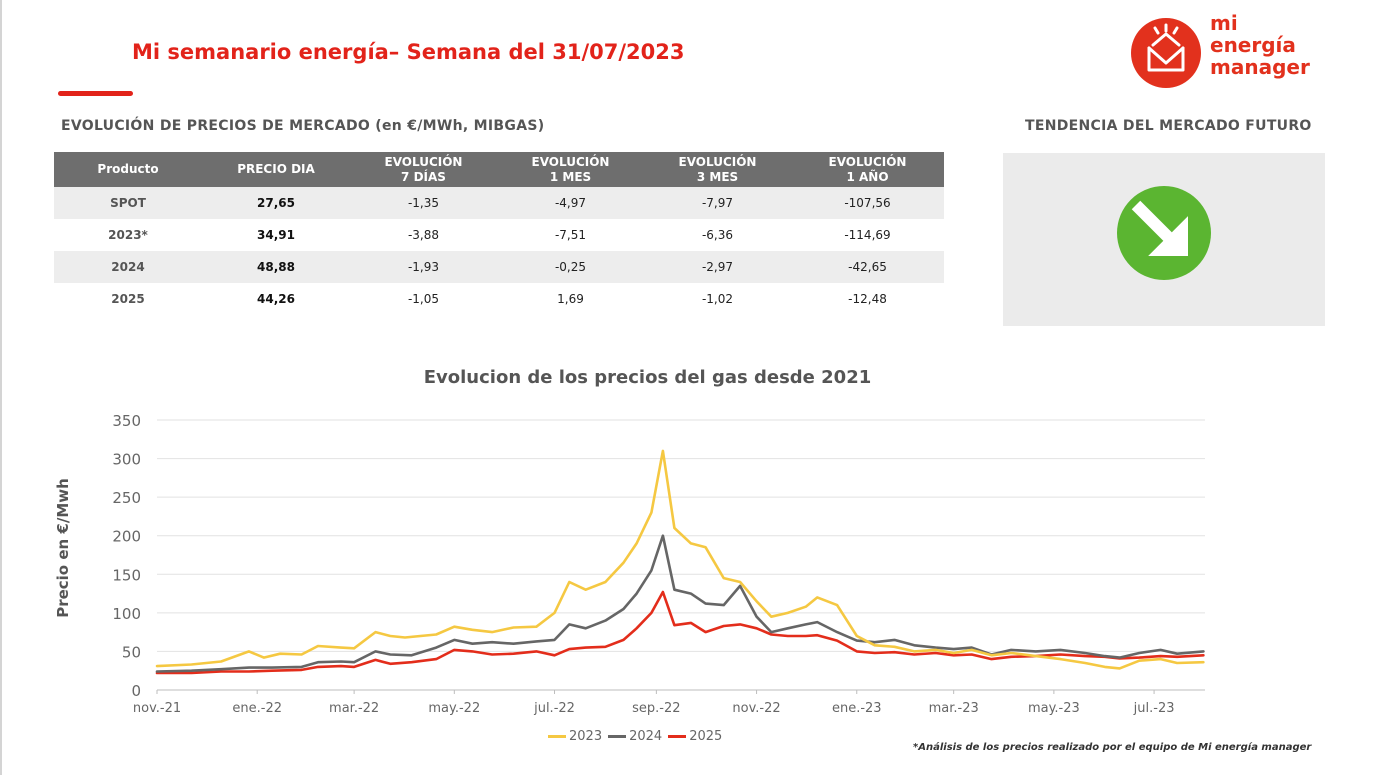 This screenshot has width=1378, height=775. What do you see at coordinates (454, 708) in the screenshot?
I see `x-tick-label: may.-22` at bounding box center [454, 708].